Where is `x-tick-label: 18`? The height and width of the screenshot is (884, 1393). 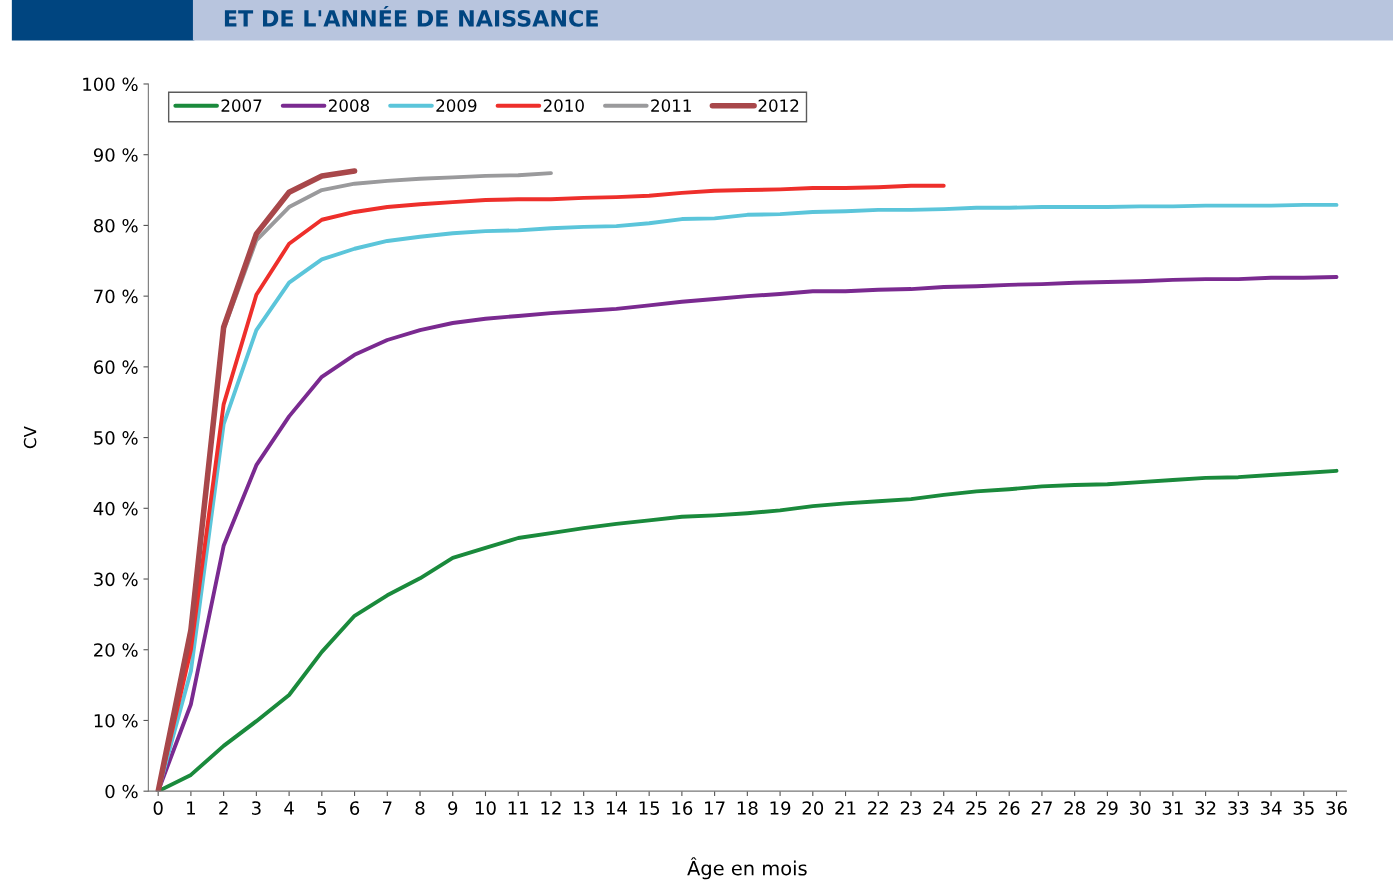
x-tick-label: 18 is located at coordinates (747, 808).